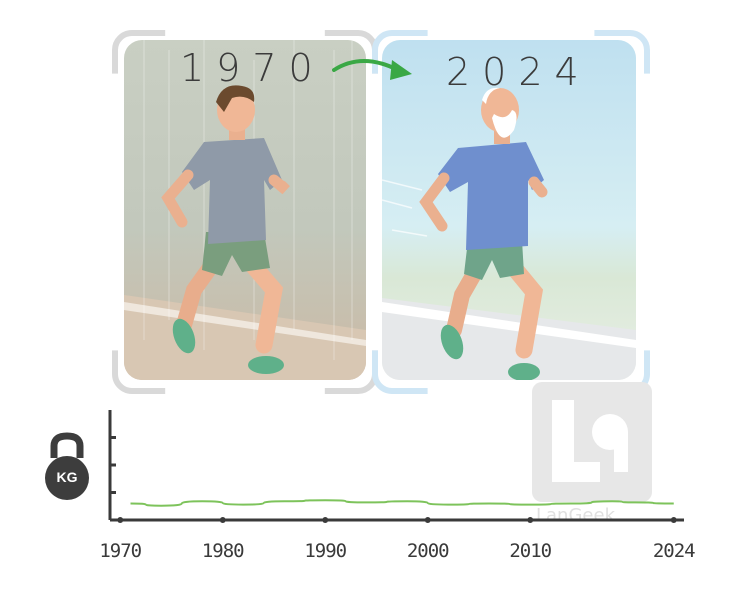 Image resolution: width=750 pixels, height=600 pixels. What do you see at coordinates (67, 468) in the screenshot?
I see `kettlebell-icon: KG` at bounding box center [67, 468].